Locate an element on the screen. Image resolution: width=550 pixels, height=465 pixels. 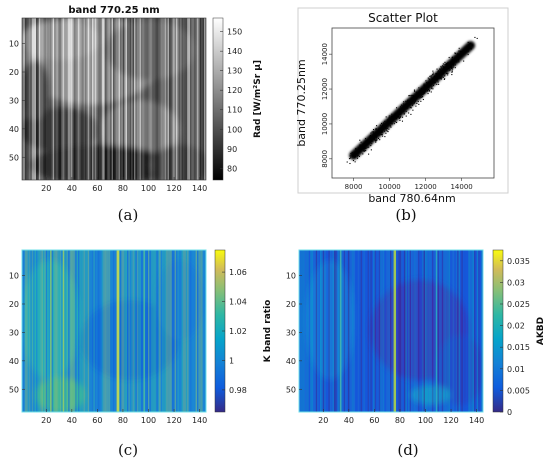
y-tick-label: 10 is located at coordinates (14, 276).